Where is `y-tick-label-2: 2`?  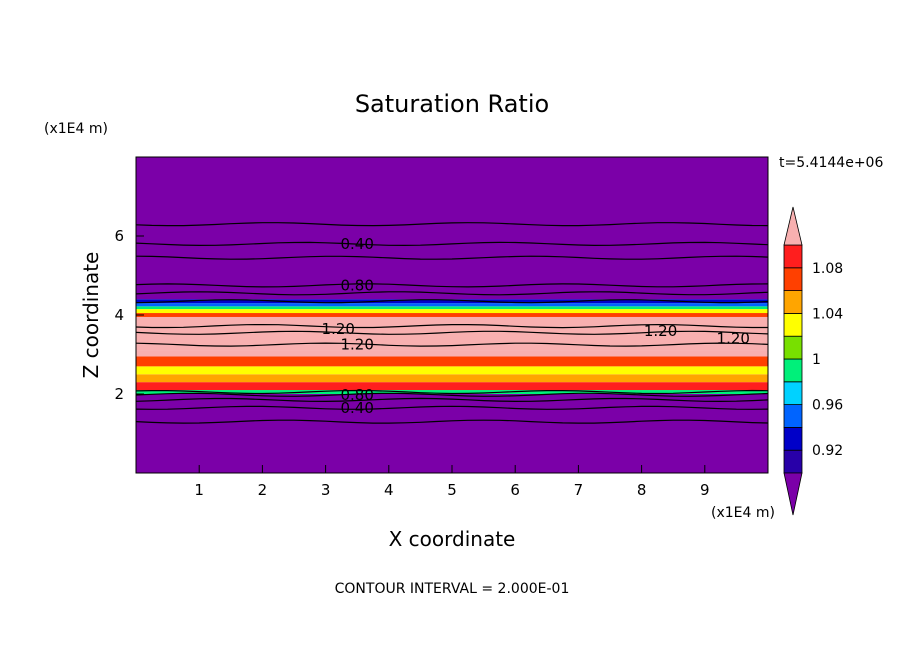 y-tick-label-2: 2 is located at coordinates (119, 394).